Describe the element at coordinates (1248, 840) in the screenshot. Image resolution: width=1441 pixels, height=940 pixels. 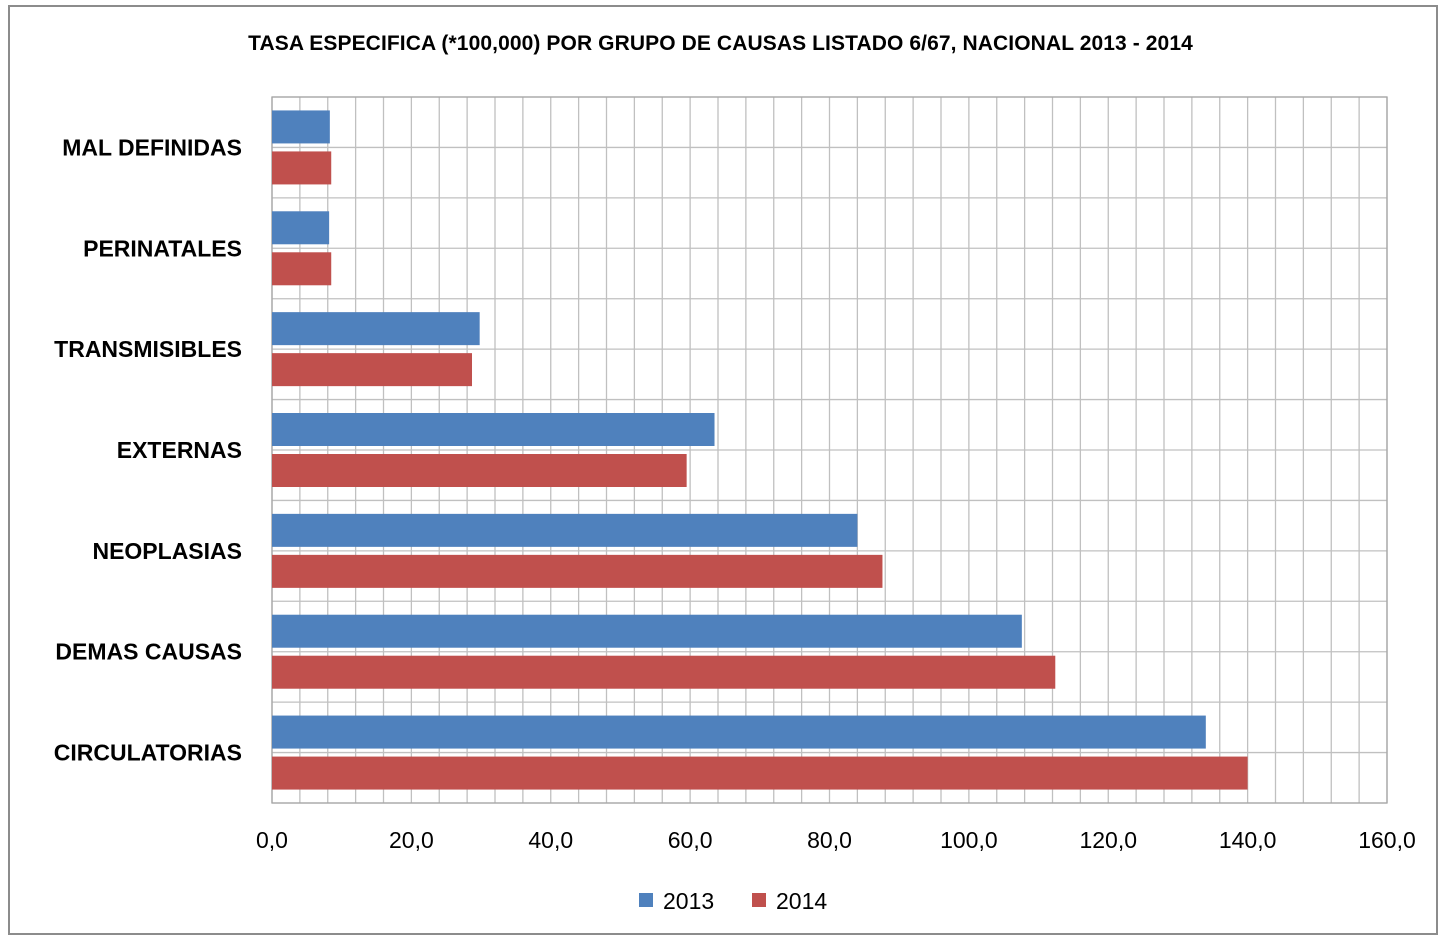
I see `x-tick-label: 140,0` at that location.